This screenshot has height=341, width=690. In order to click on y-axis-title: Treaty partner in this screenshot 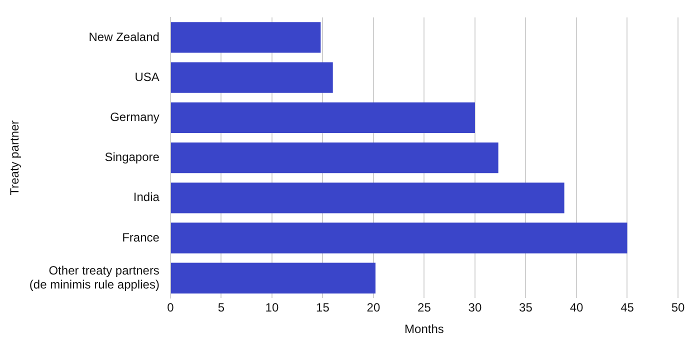, I will do `click(15, 158)`.